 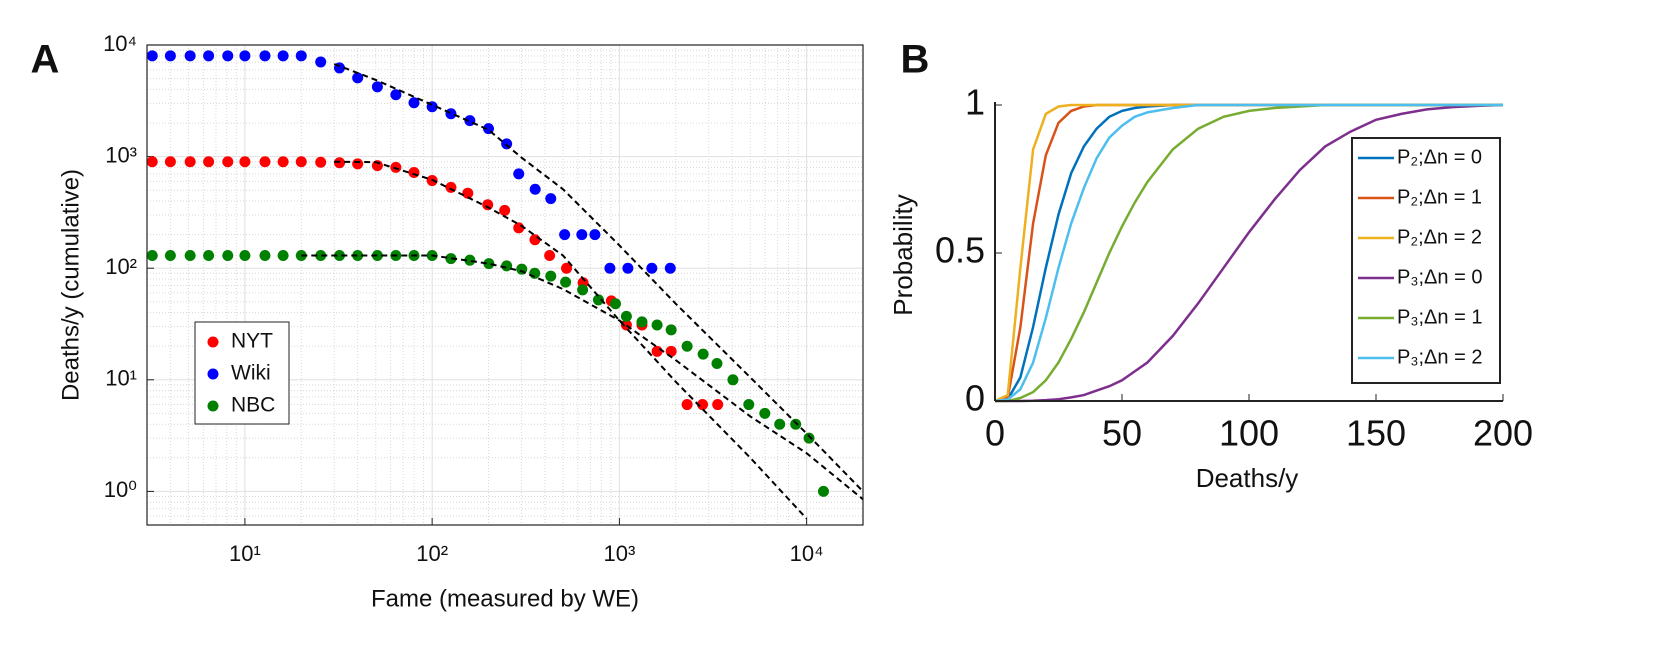 What do you see at coordinates (121, 154) in the screenshot?
I see `y-tick-label: 10³` at bounding box center [121, 154].